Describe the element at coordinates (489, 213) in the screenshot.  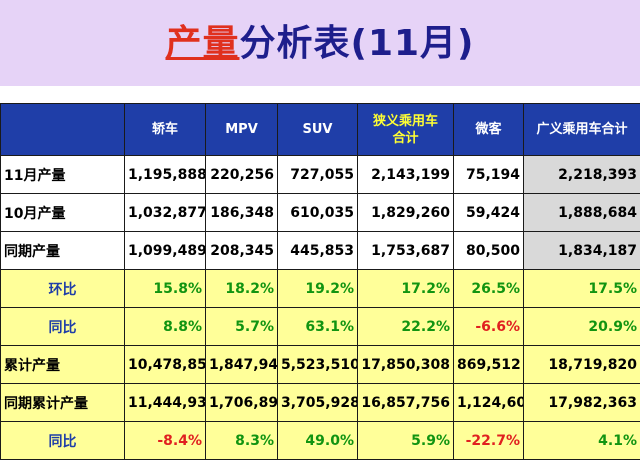
I see `table-cell: 59,424` at that location.